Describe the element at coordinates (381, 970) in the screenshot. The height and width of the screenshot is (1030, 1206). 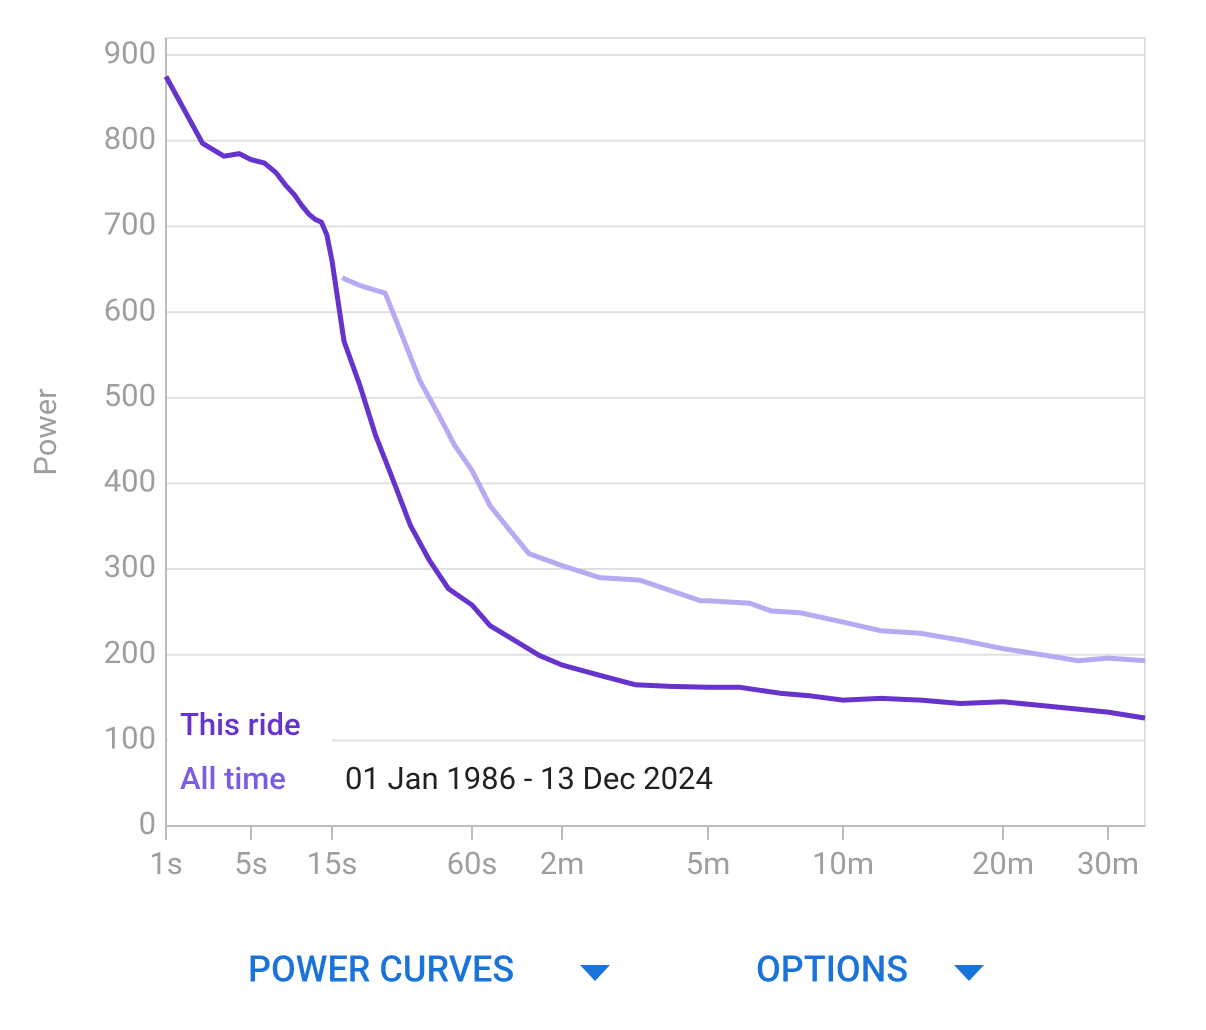
I see `button-label: POWER CURVES` at that location.